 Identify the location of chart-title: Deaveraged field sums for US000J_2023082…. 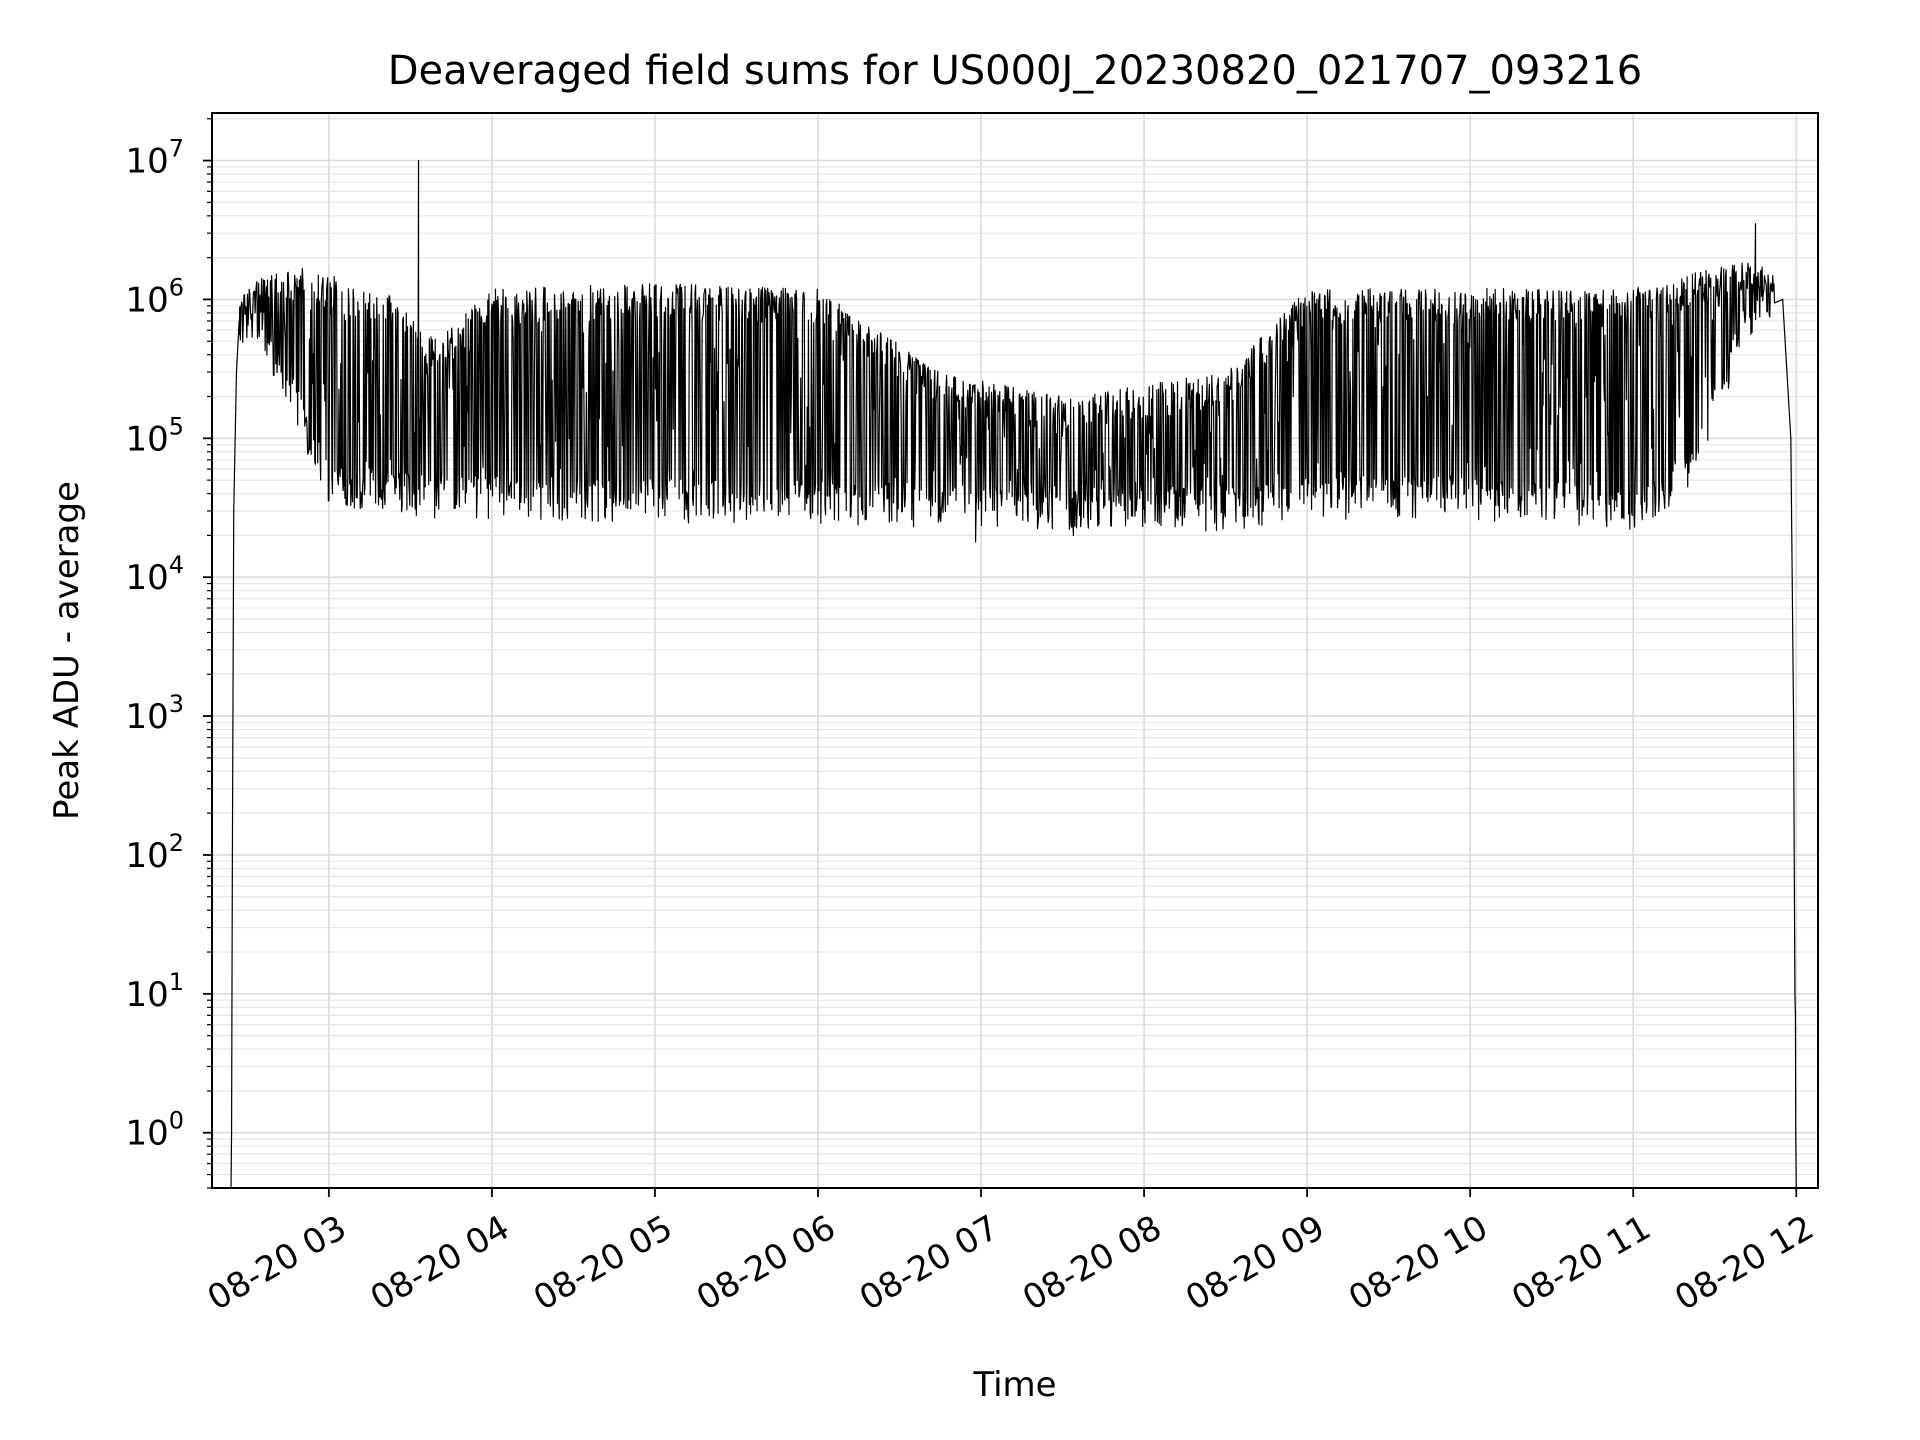
(1015, 71).